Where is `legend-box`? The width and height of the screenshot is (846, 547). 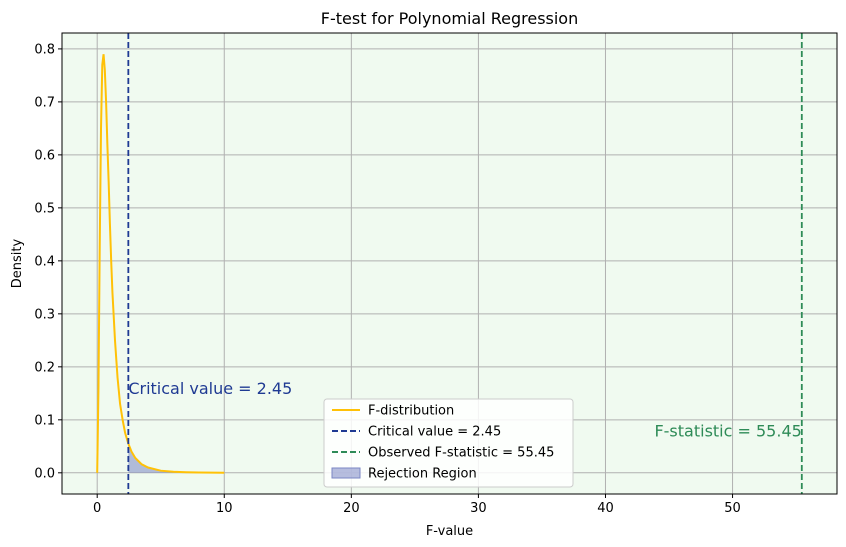 legend-box is located at coordinates (448, 443).